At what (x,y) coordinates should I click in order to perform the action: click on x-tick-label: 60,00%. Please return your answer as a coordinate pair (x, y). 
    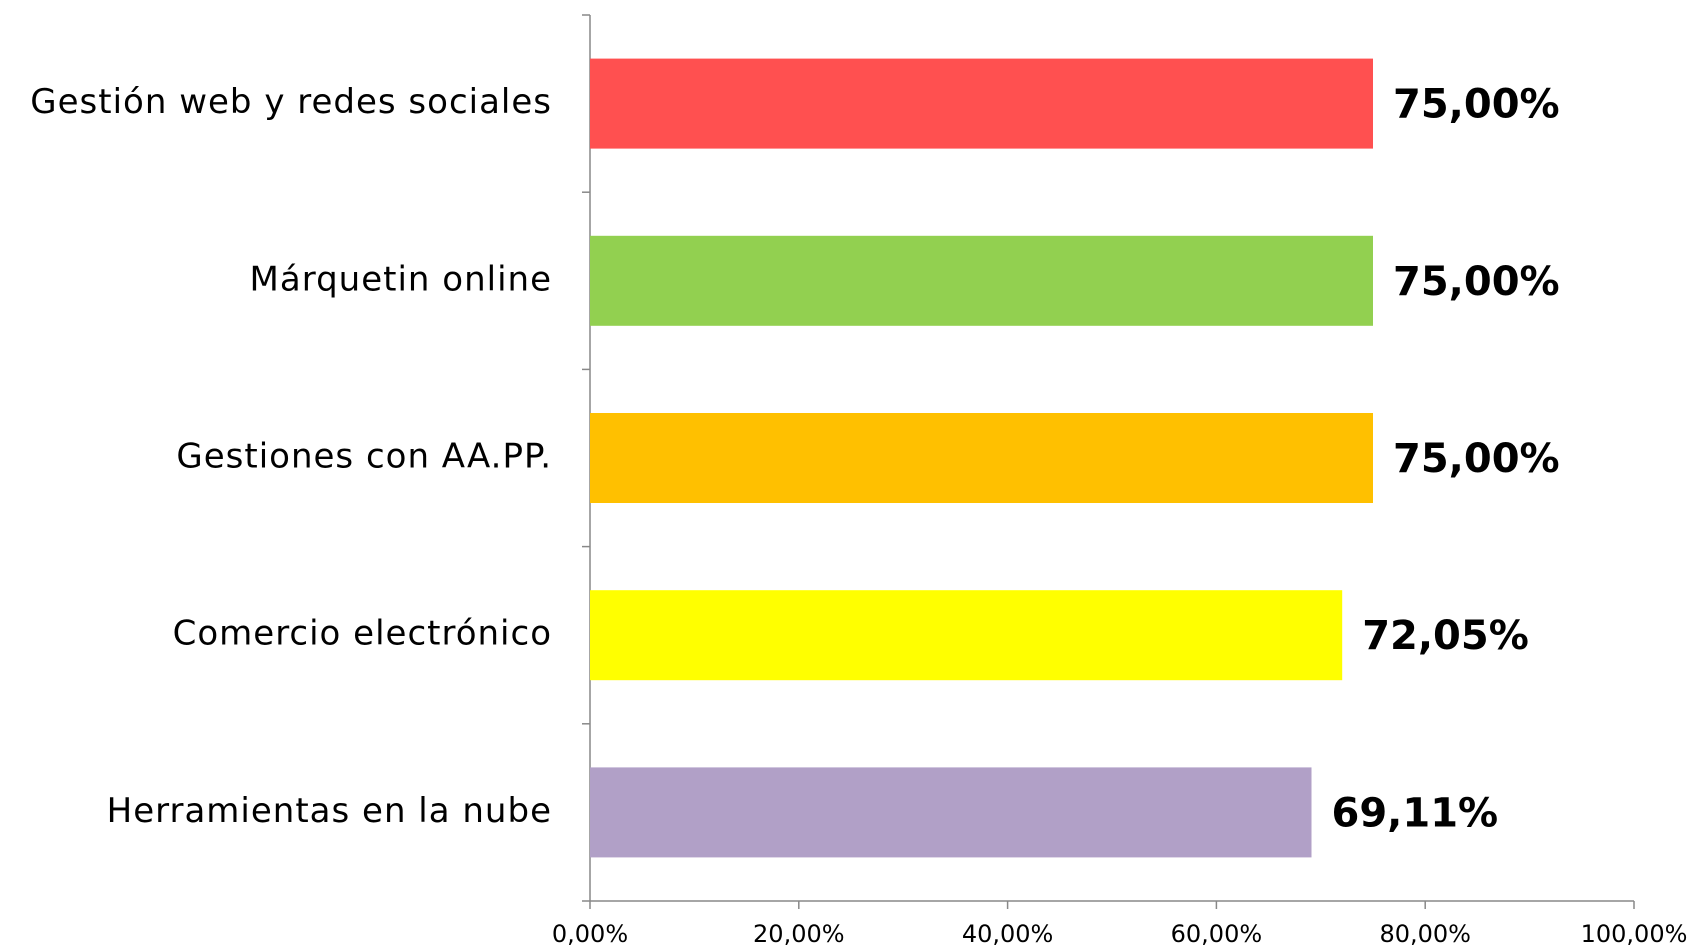
    Looking at the image, I should click on (1217, 934).